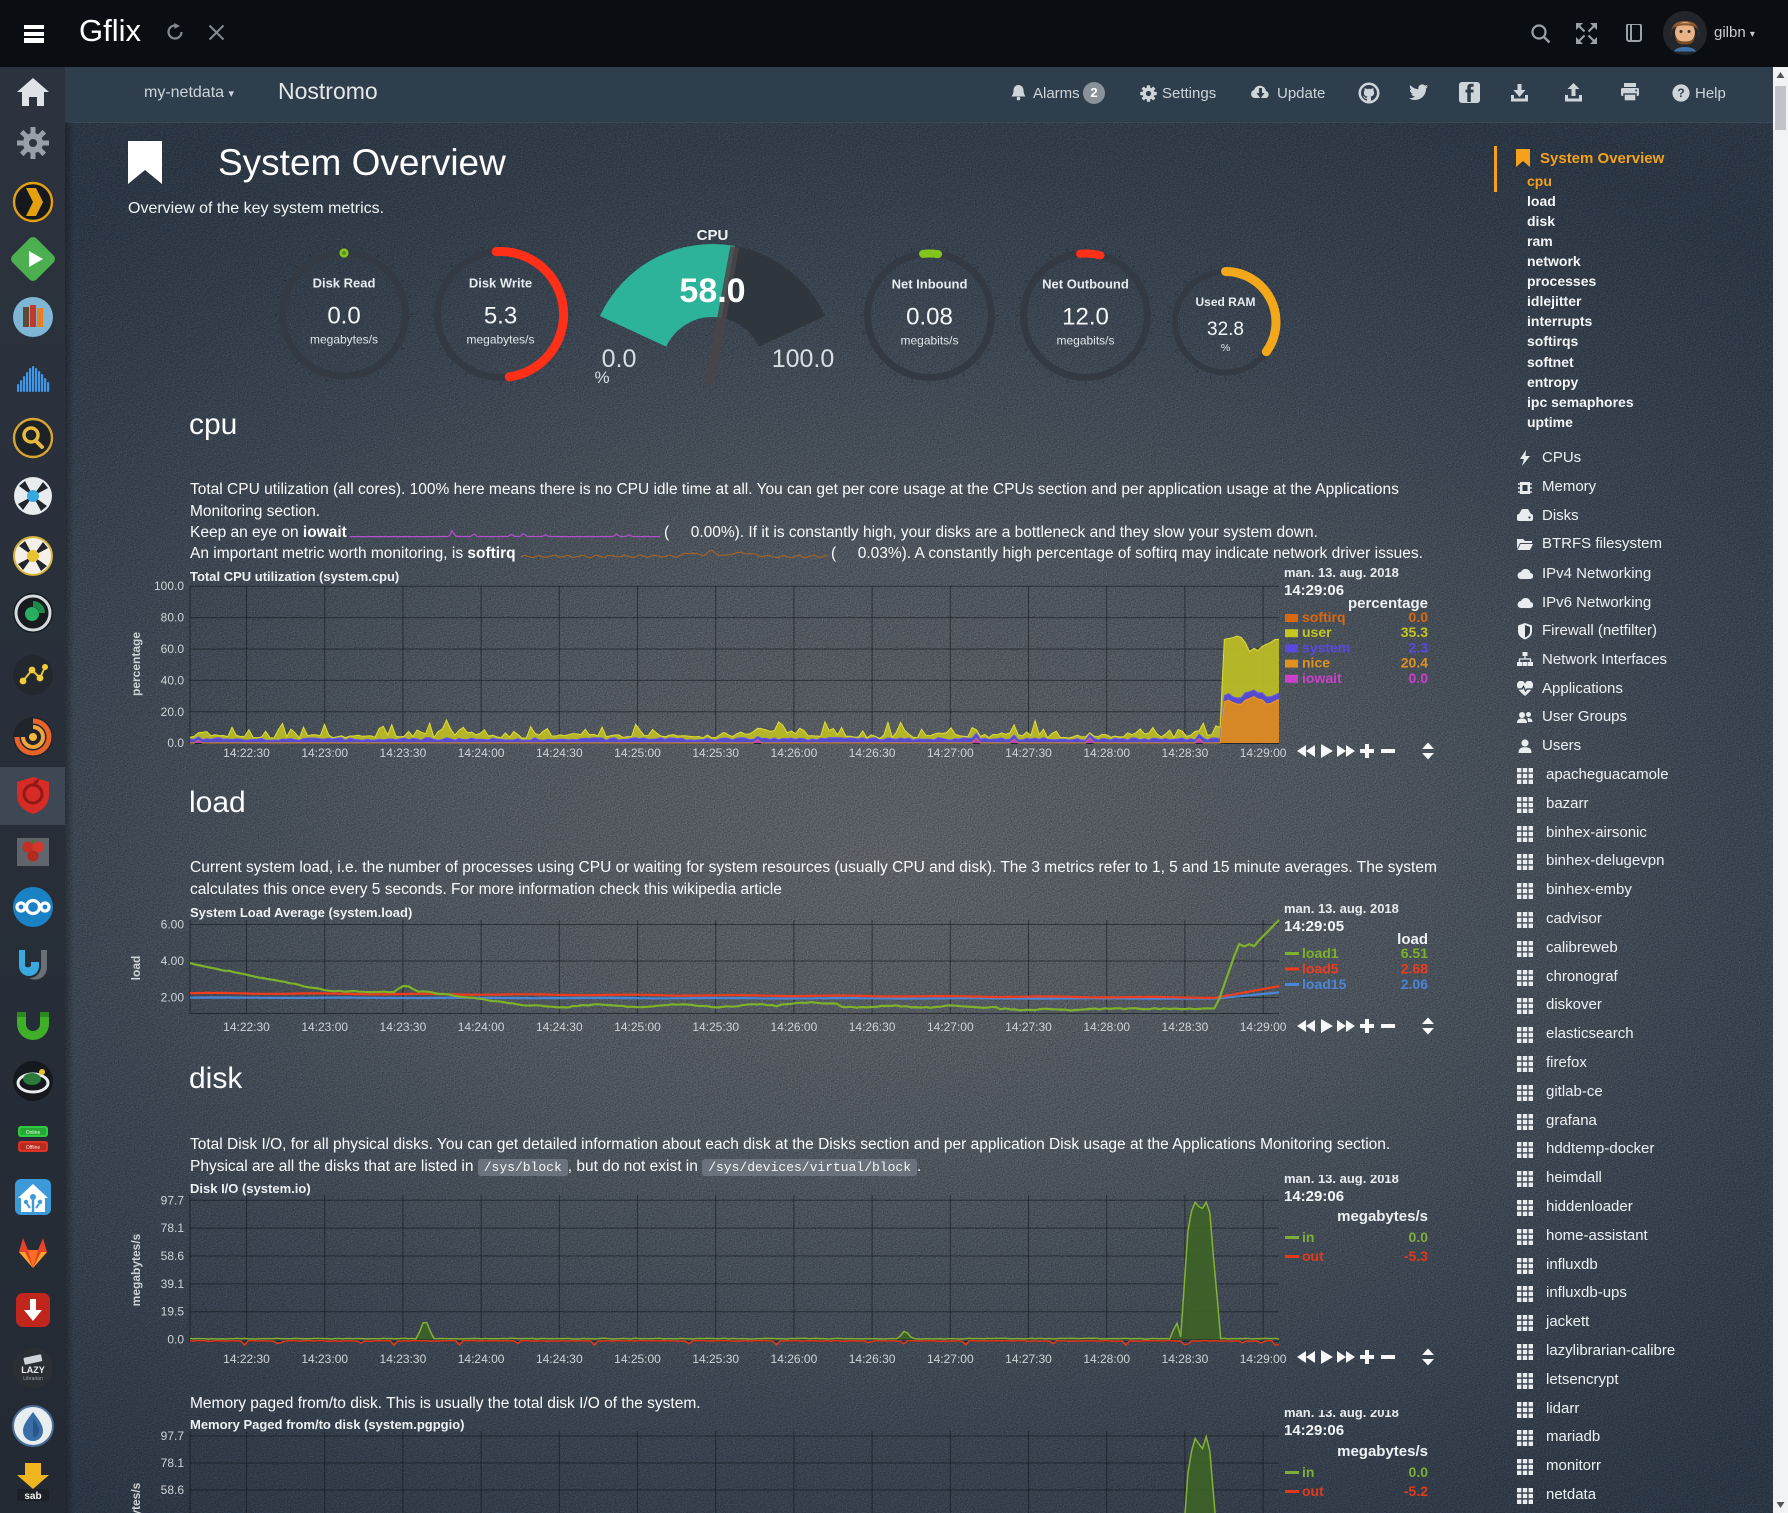  I want to click on svg-text: Librarian, so click(33, 1379).